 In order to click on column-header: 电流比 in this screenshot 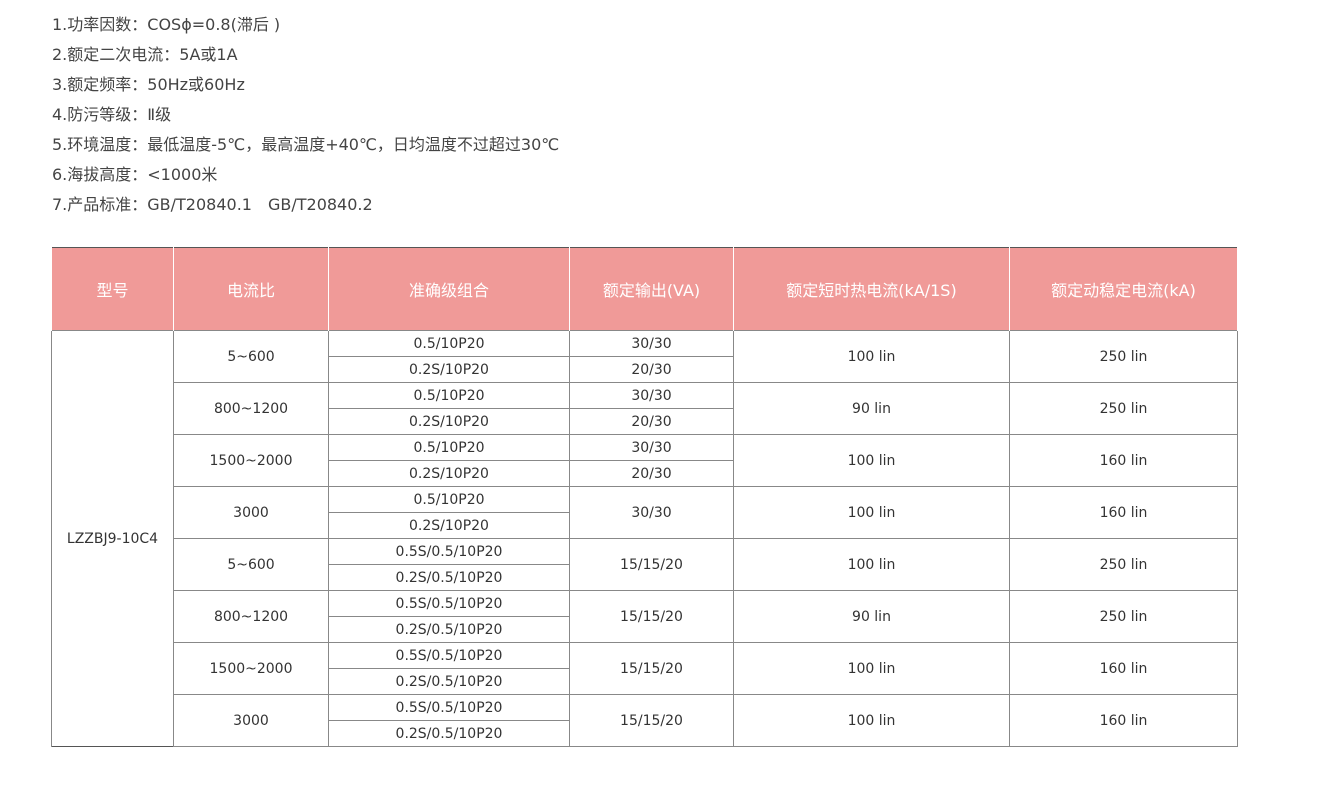, I will do `click(251, 289)`.